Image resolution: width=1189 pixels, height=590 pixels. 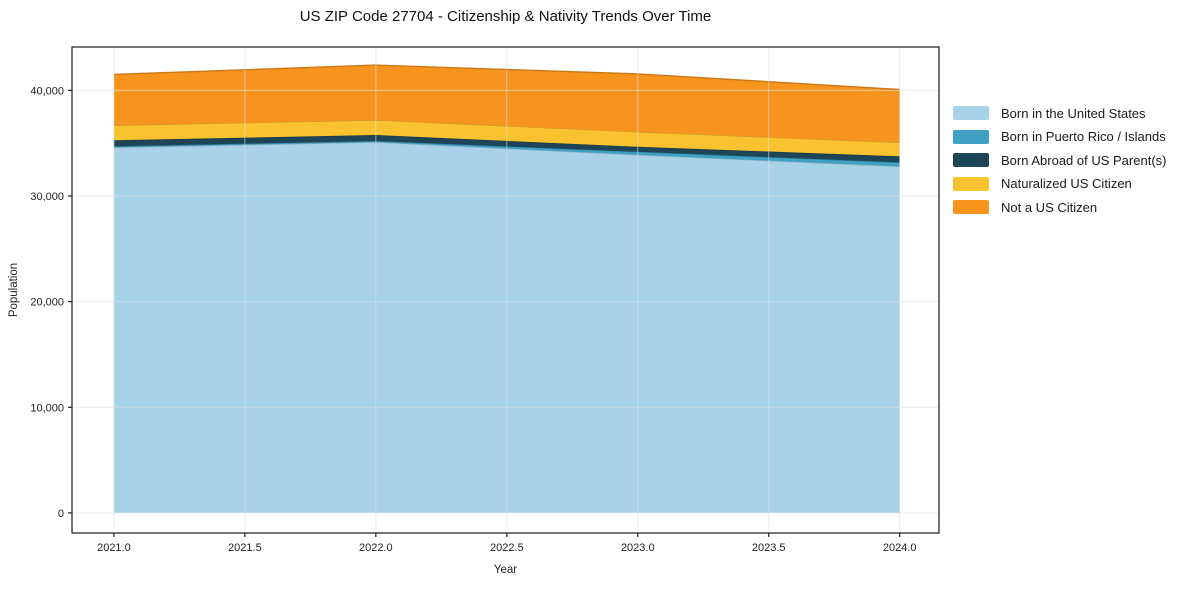 I want to click on legend-row: Born Abroad of US Parent(s), so click(x=1060, y=160).